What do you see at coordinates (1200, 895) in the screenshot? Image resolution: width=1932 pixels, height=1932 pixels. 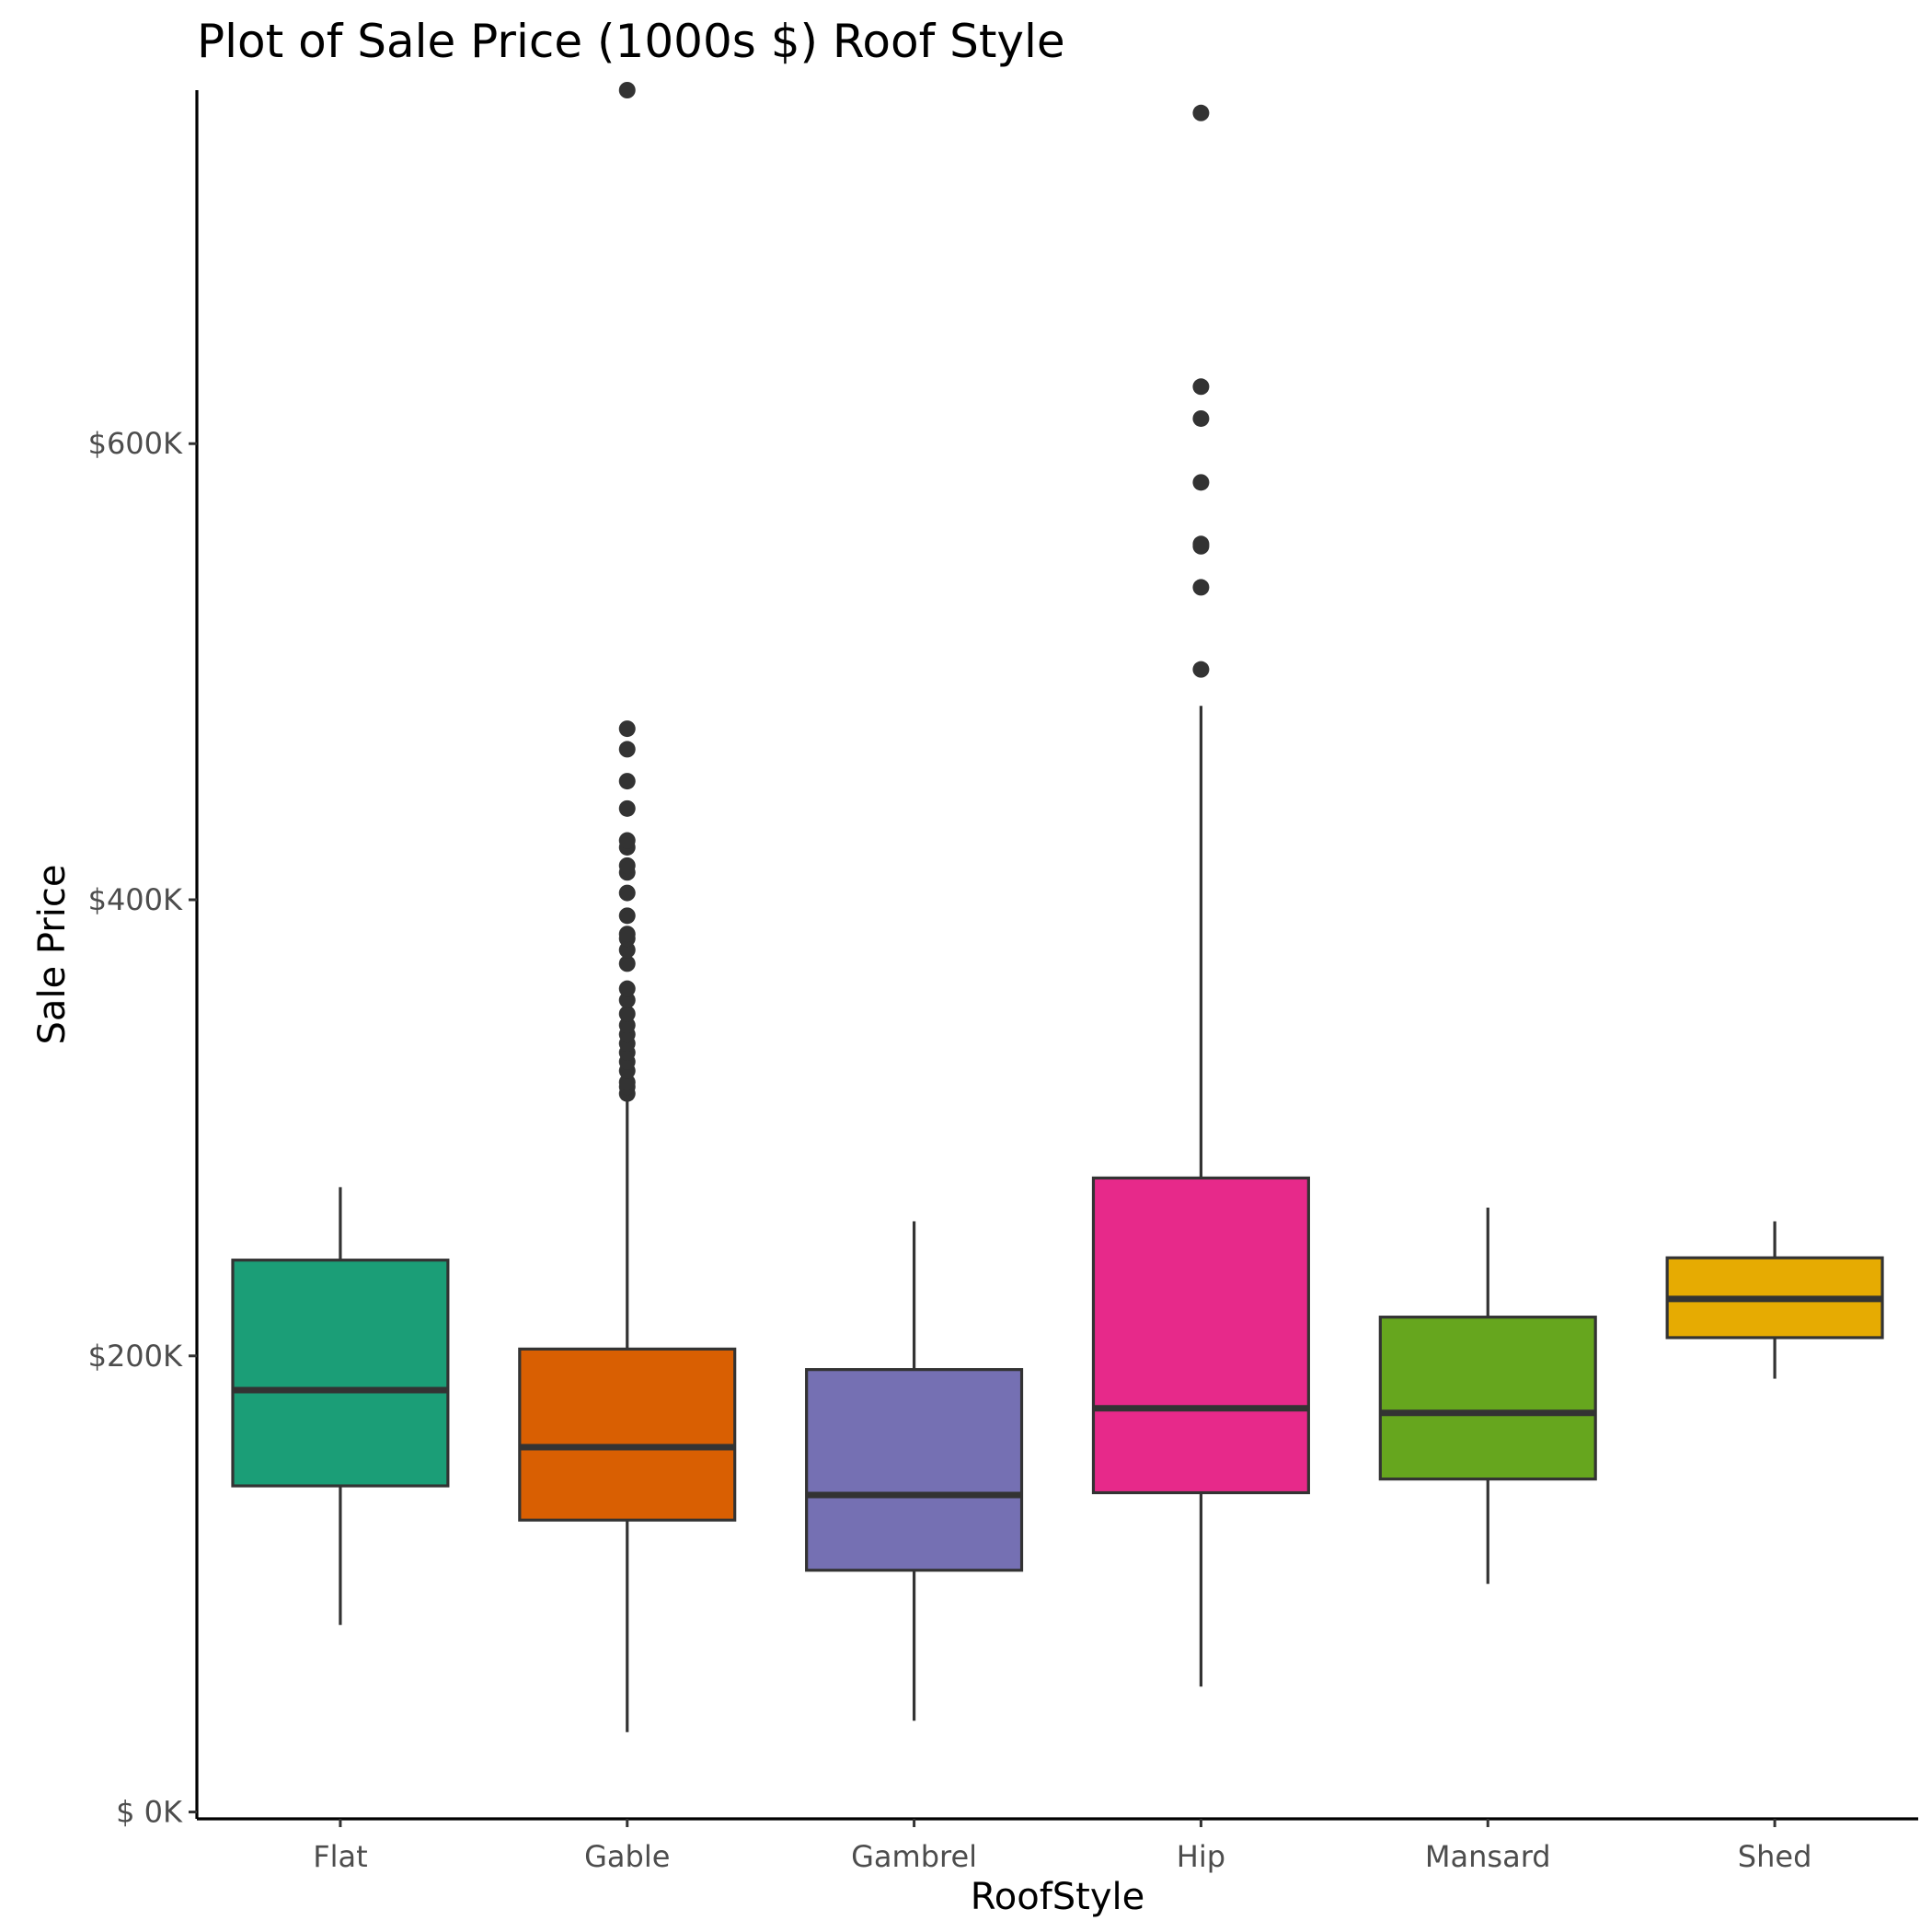 I see `box-group-hip` at bounding box center [1200, 895].